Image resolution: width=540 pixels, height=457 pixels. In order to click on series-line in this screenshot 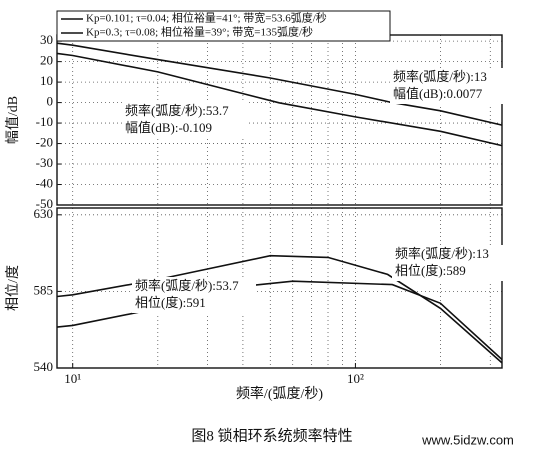, I will do `click(279, 320)`.